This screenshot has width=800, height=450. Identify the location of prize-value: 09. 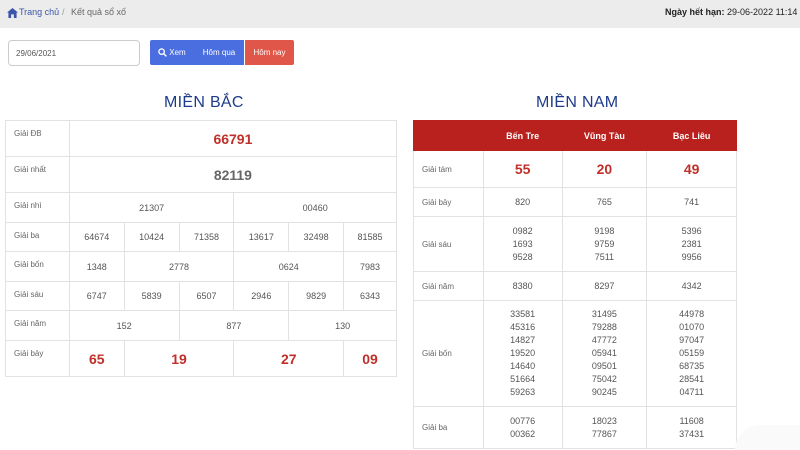
(370, 358).